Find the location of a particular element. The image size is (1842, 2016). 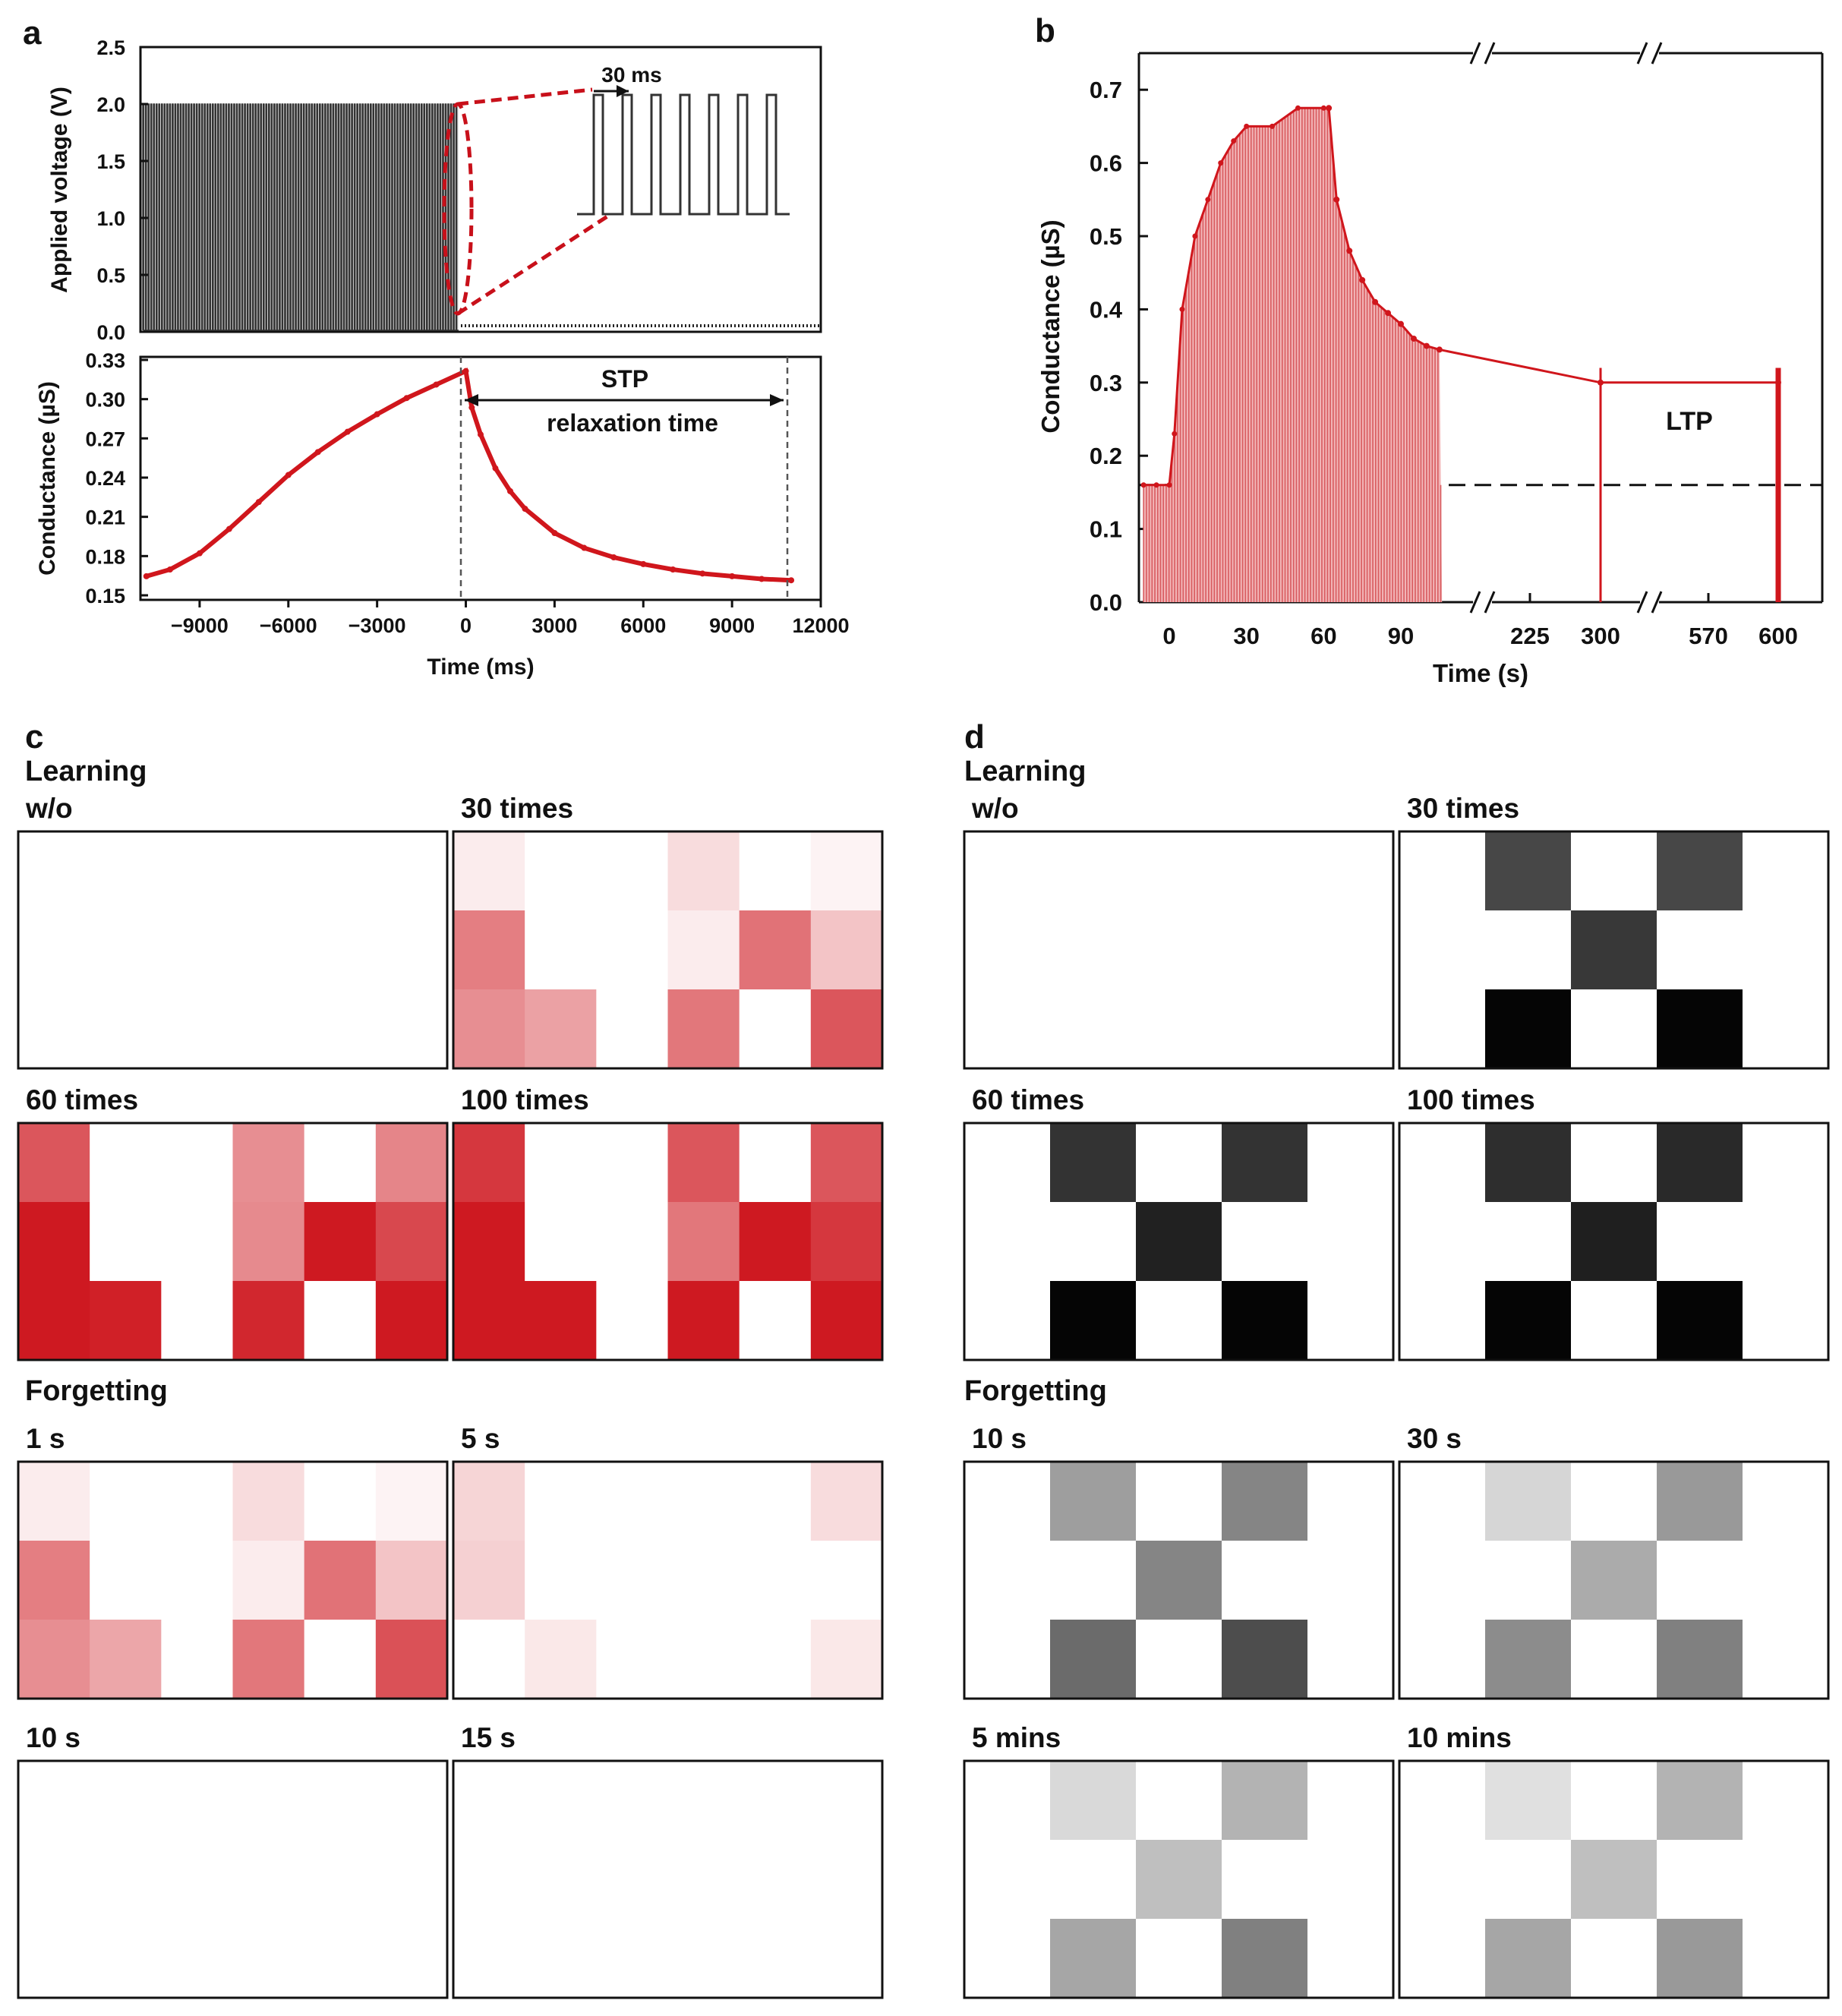

panel-d-grid-frame is located at coordinates (1179, 950).